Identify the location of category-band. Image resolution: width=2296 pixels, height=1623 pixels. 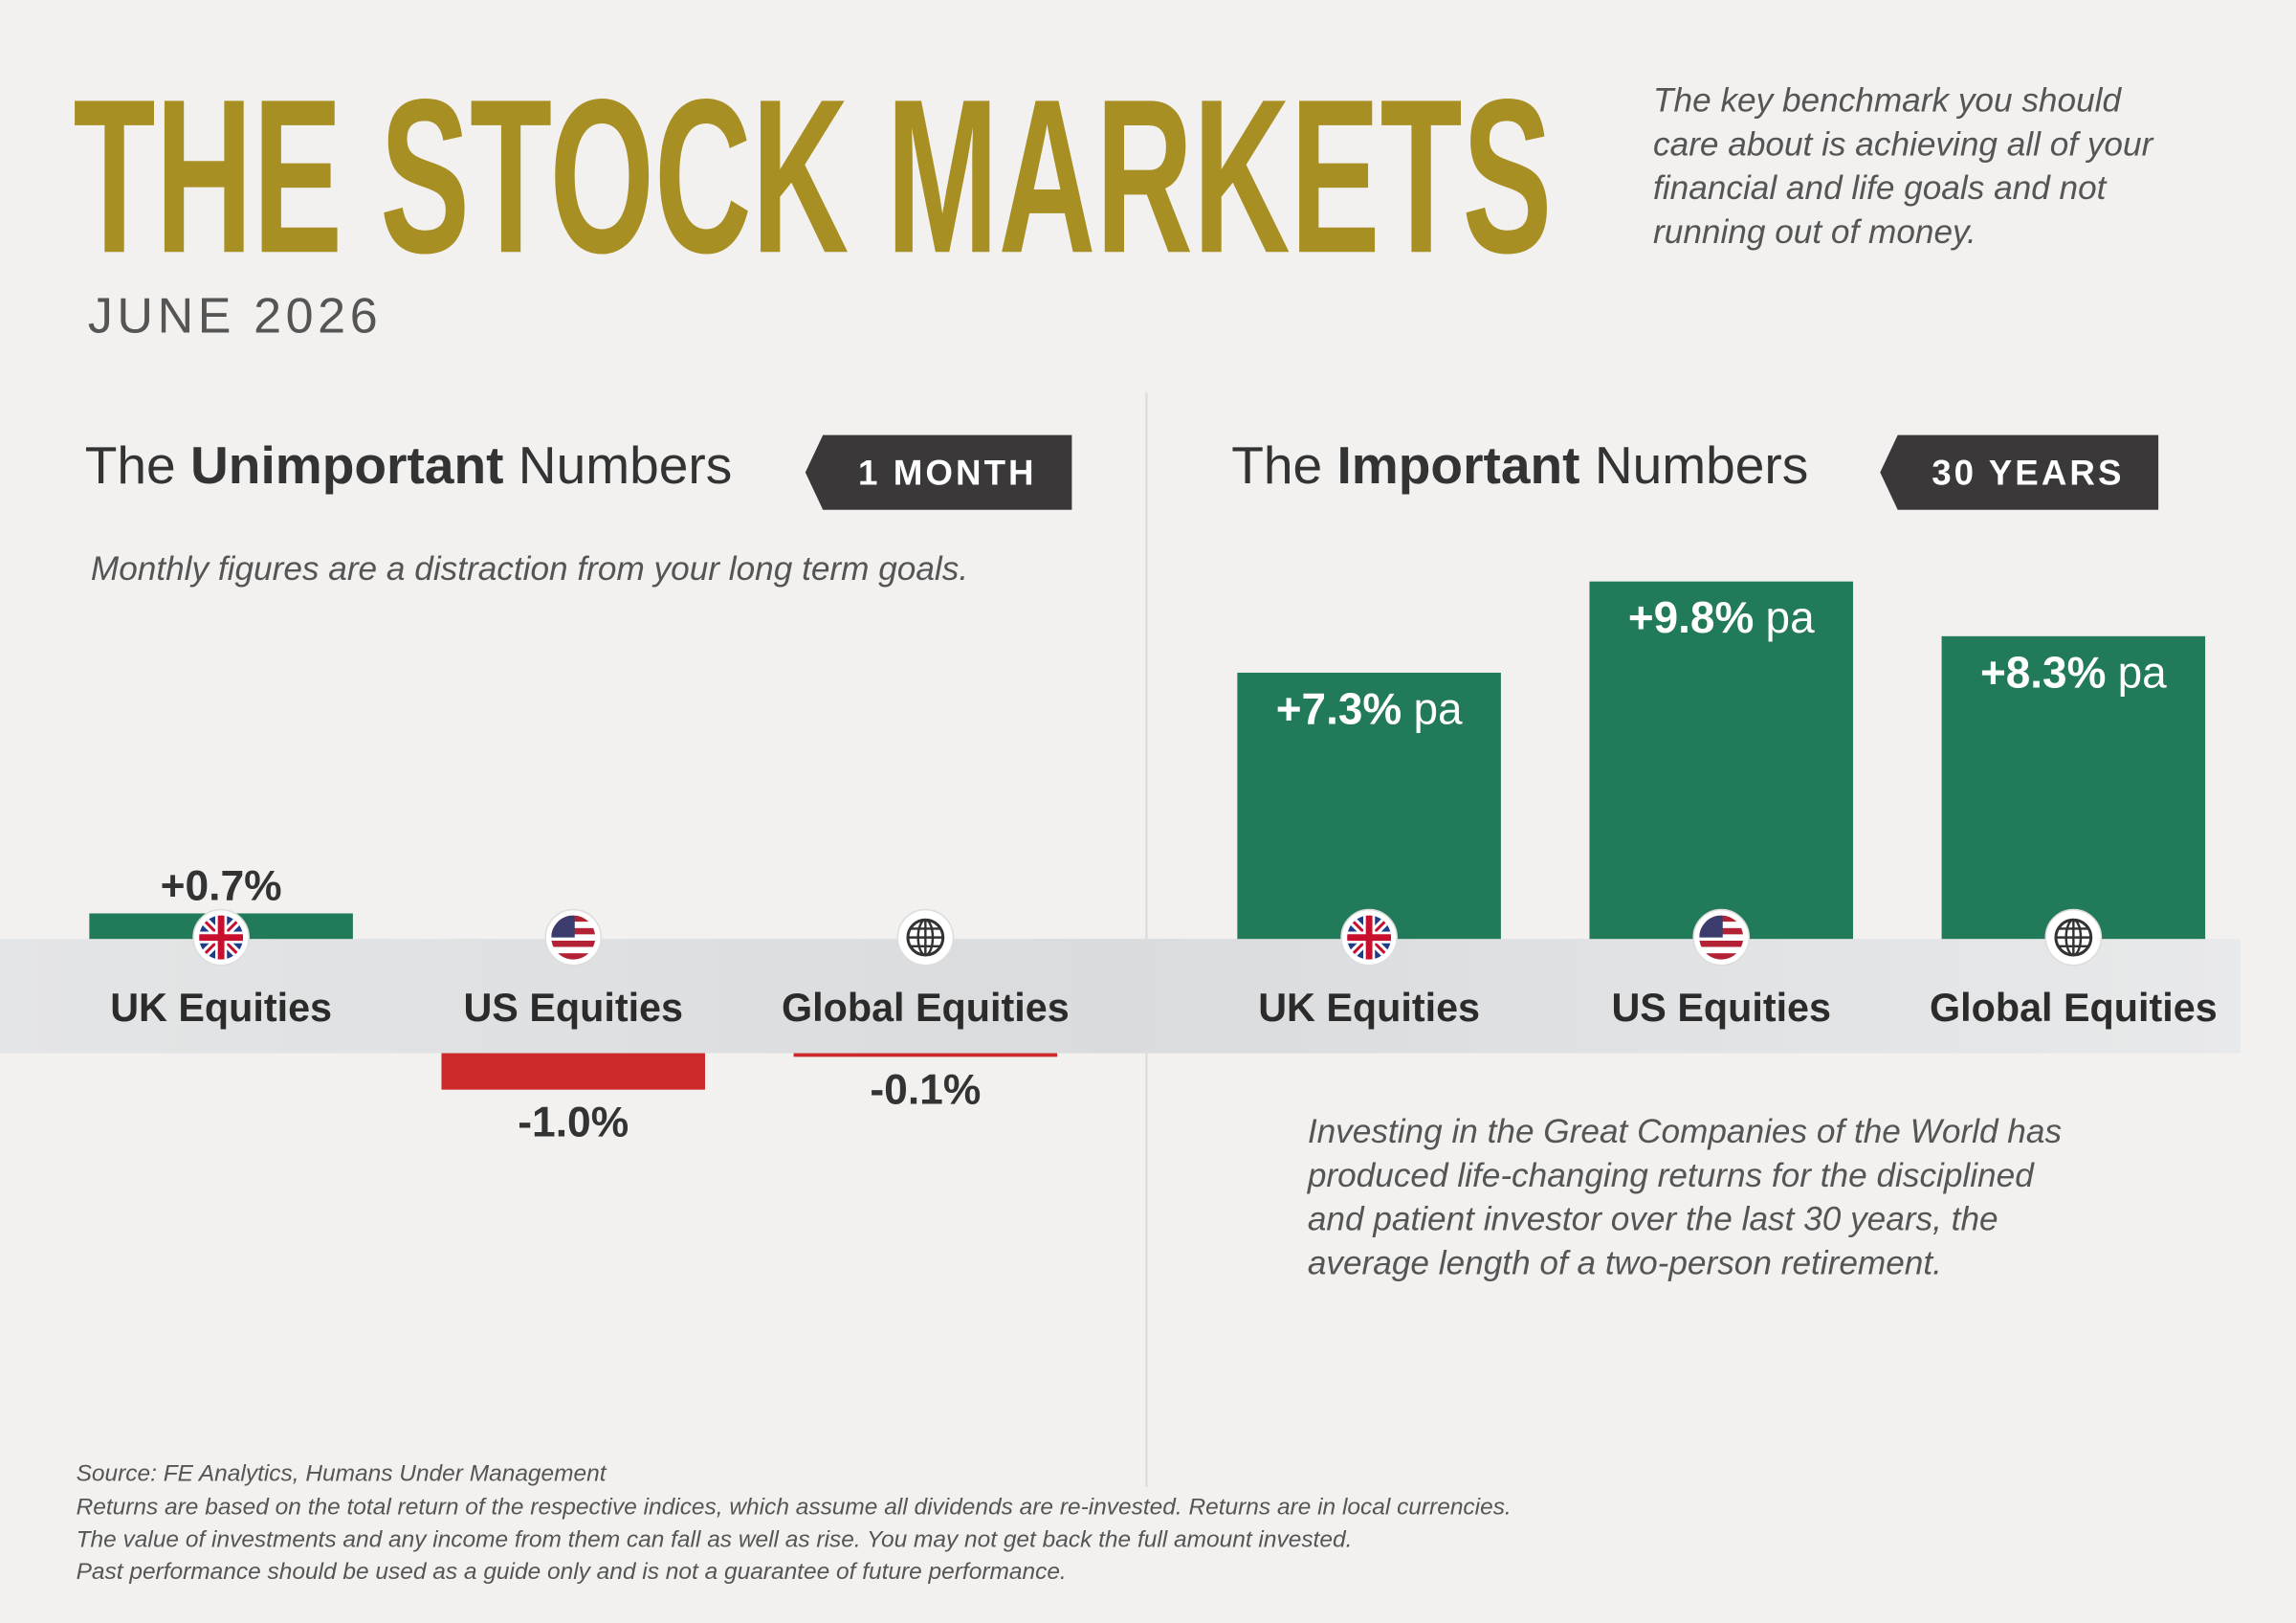
(1121, 996).